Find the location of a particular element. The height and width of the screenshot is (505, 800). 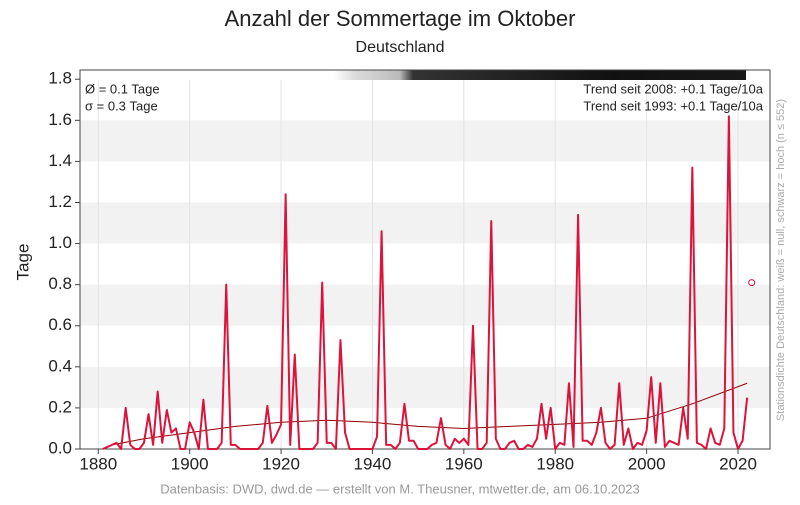

chart-title: Anzahl der Sommertage im Oktober is located at coordinates (400, 18).